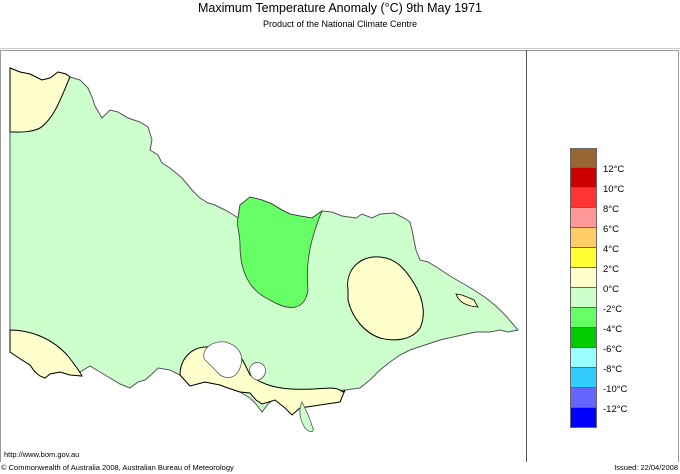 This screenshot has width=680, height=474. Describe the element at coordinates (257, 371) in the screenshot. I see `western-port-bay` at that location.